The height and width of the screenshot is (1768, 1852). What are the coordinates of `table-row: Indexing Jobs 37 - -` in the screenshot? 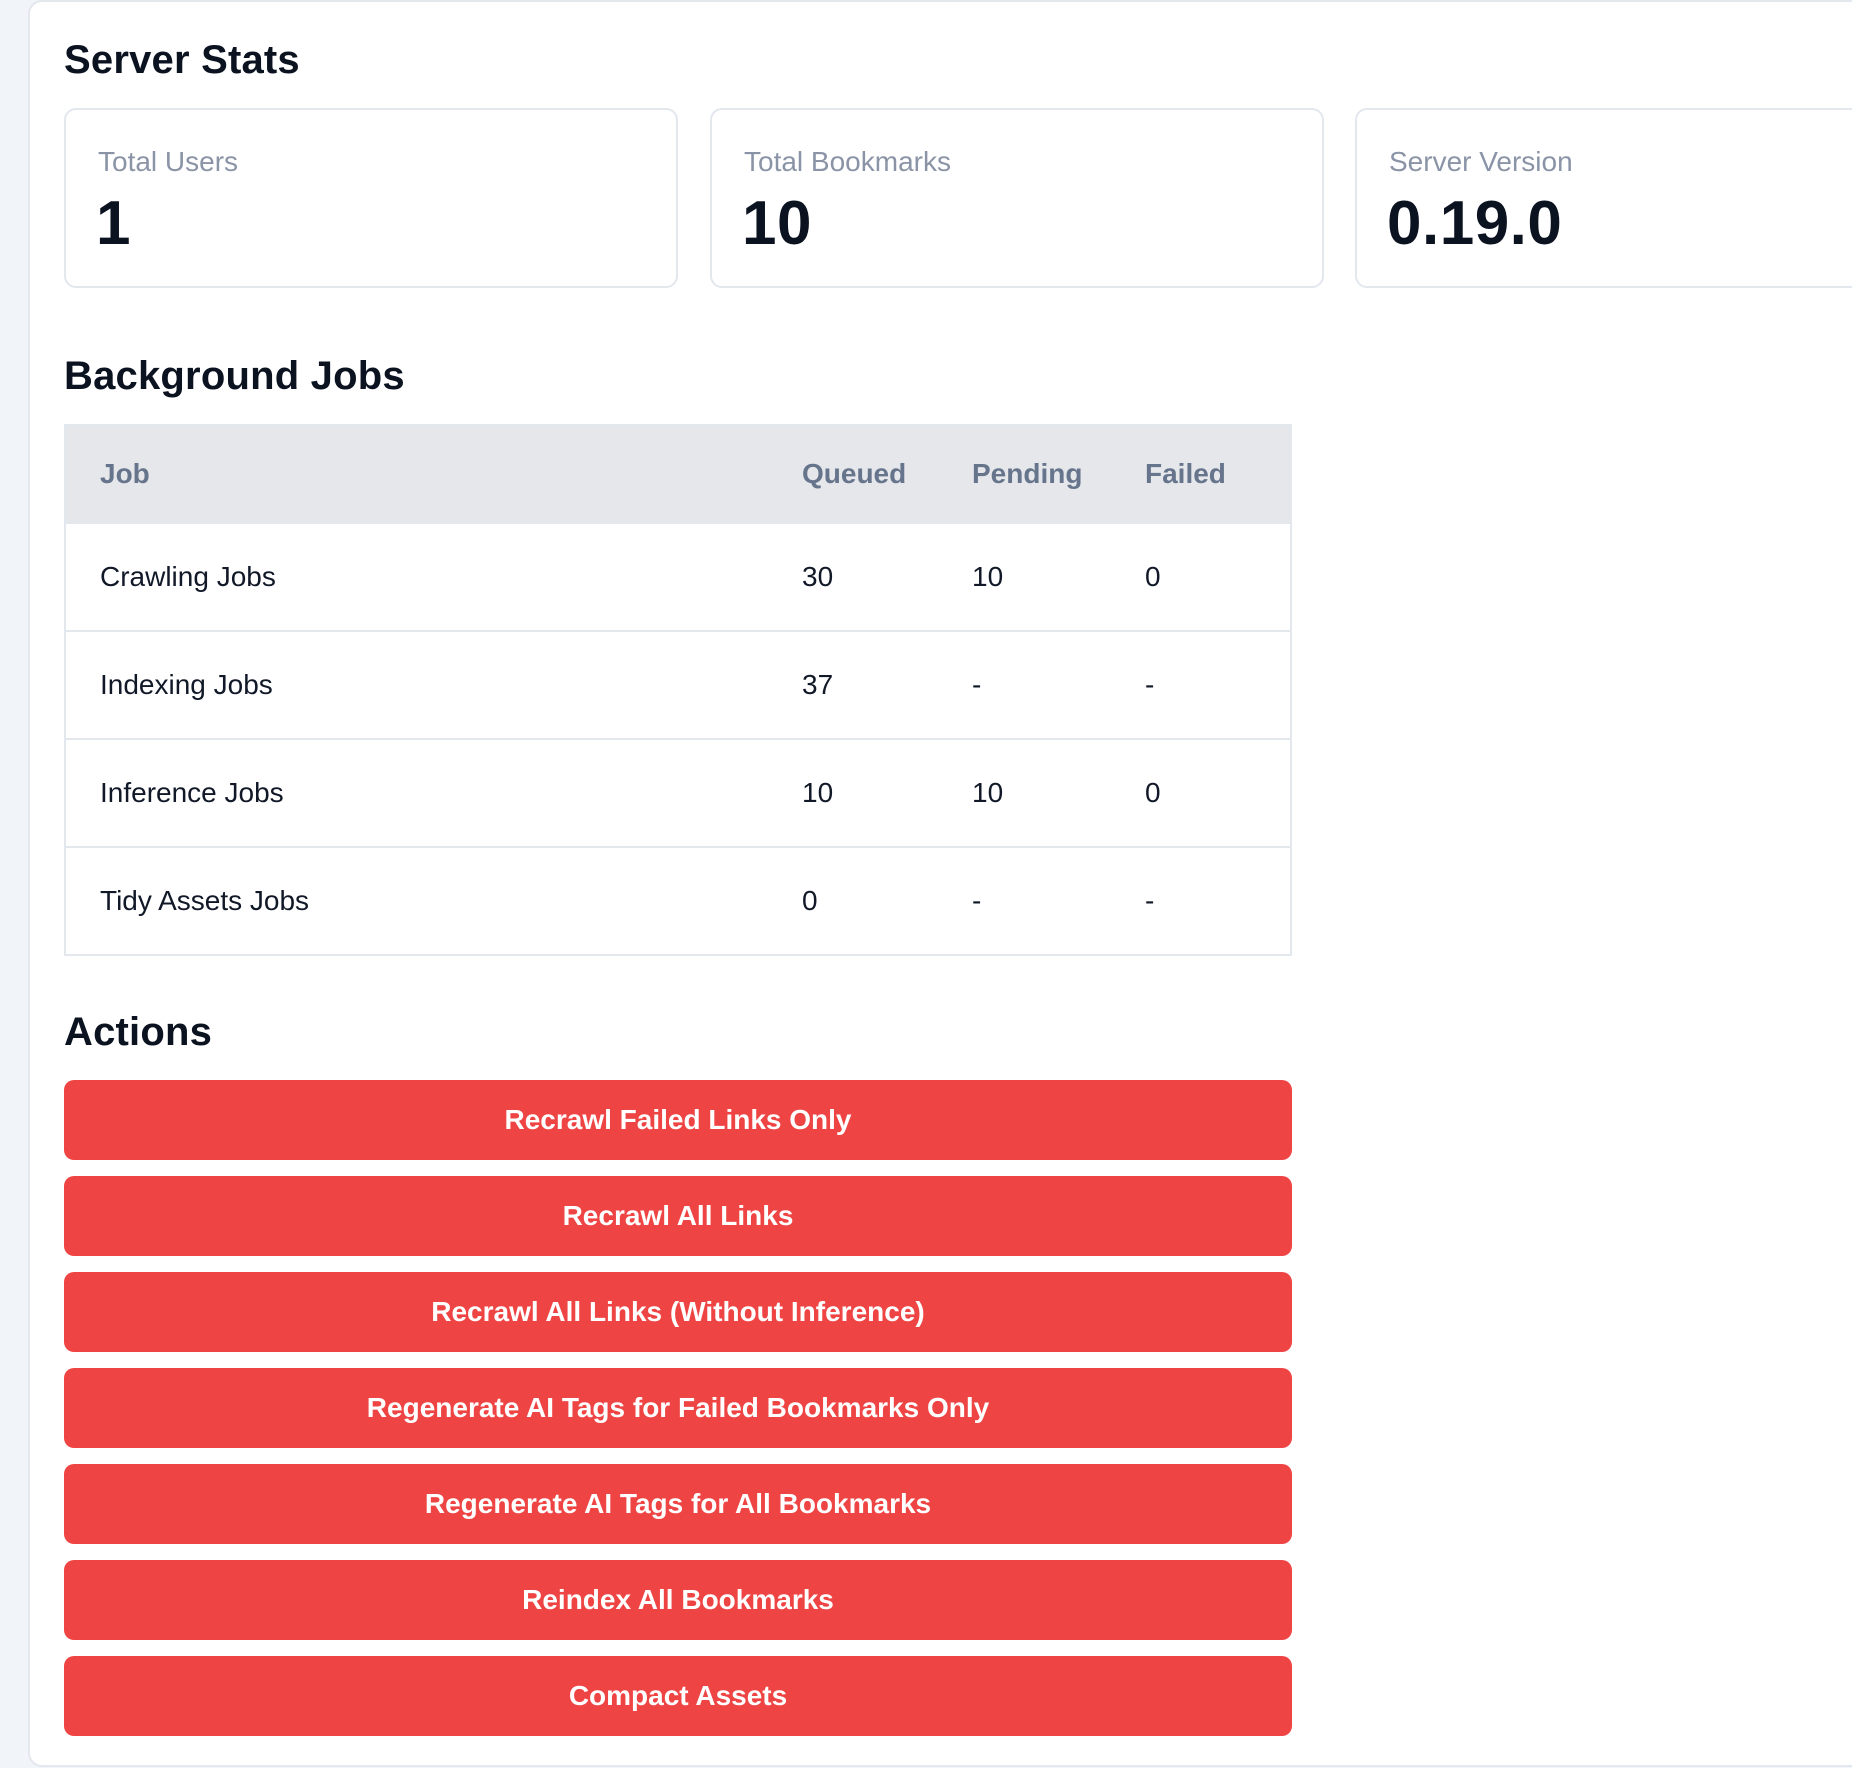 It's located at (678, 684).